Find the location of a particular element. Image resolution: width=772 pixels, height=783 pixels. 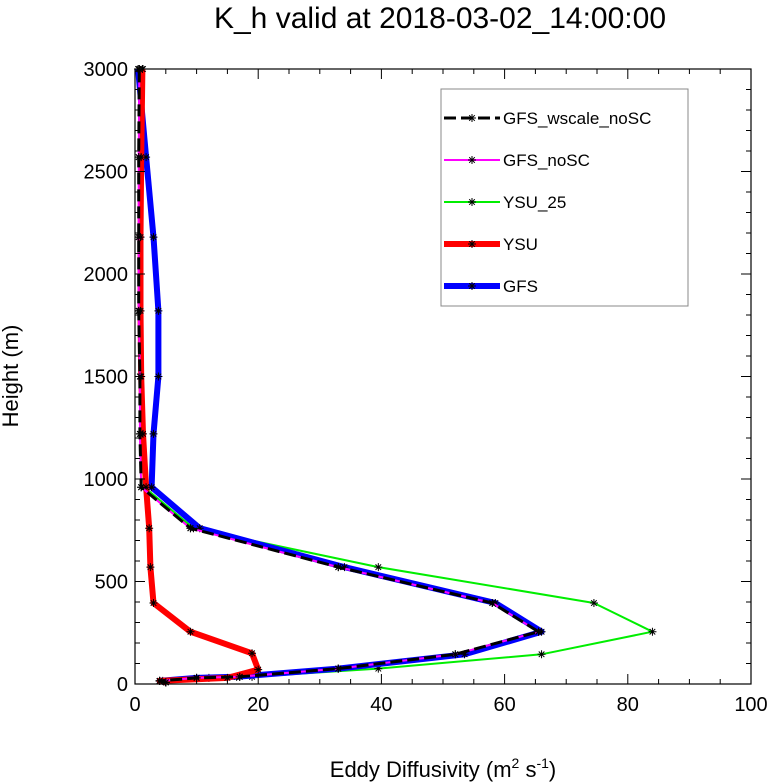

x-axis-label: Eddy Diffusivity (m2 s-1) is located at coordinates (443, 768).